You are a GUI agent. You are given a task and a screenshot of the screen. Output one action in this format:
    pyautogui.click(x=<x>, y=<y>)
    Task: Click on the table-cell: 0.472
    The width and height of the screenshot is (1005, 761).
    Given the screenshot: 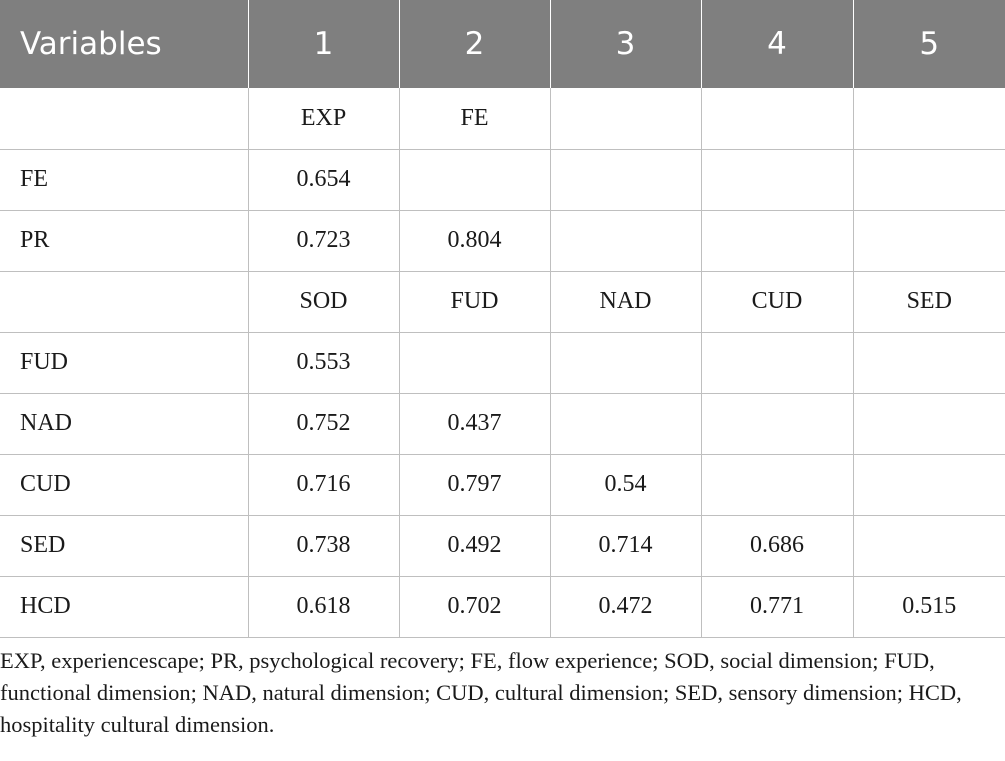 What is the action you would take?
    pyautogui.click(x=625, y=606)
    